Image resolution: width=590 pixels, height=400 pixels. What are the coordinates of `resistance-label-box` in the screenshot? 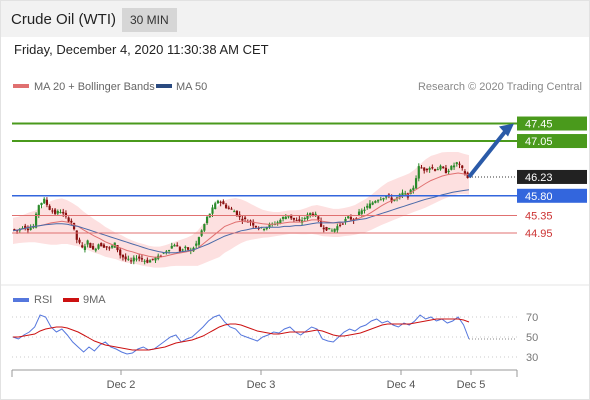 It's located at (552, 123).